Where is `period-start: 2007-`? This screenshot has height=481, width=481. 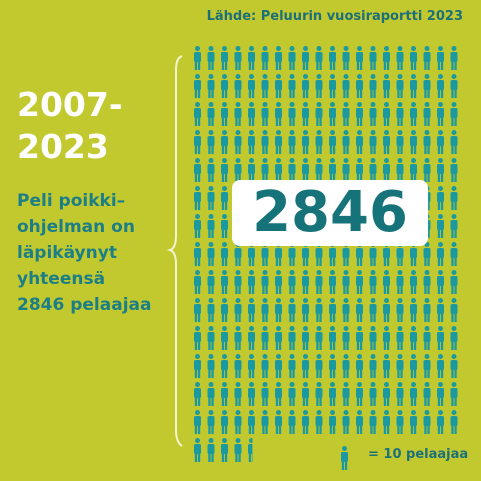
period-start: 2007- is located at coordinates (70, 104).